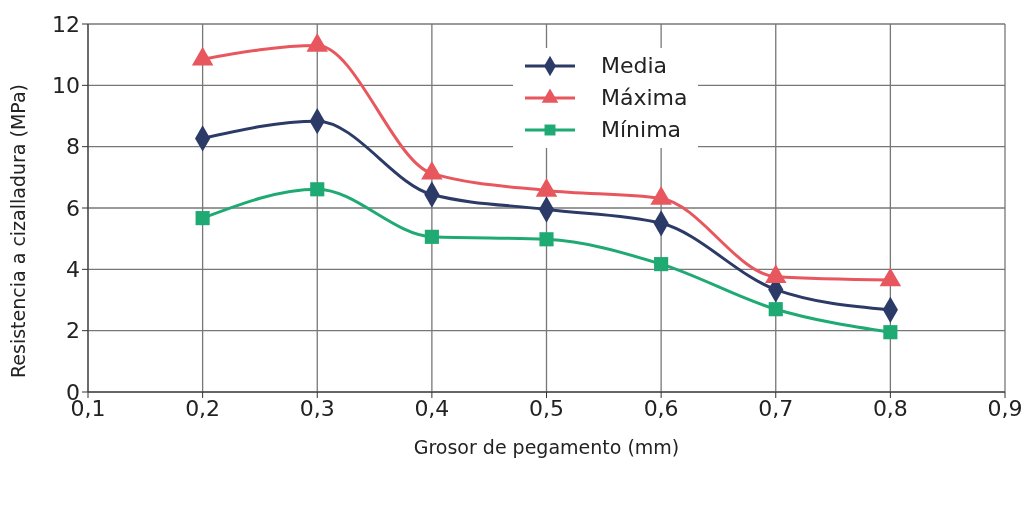 Image resolution: width=1035 pixels, height=510 pixels. Describe the element at coordinates (644, 98) in the screenshot. I see `legend-label: Máxima` at that location.